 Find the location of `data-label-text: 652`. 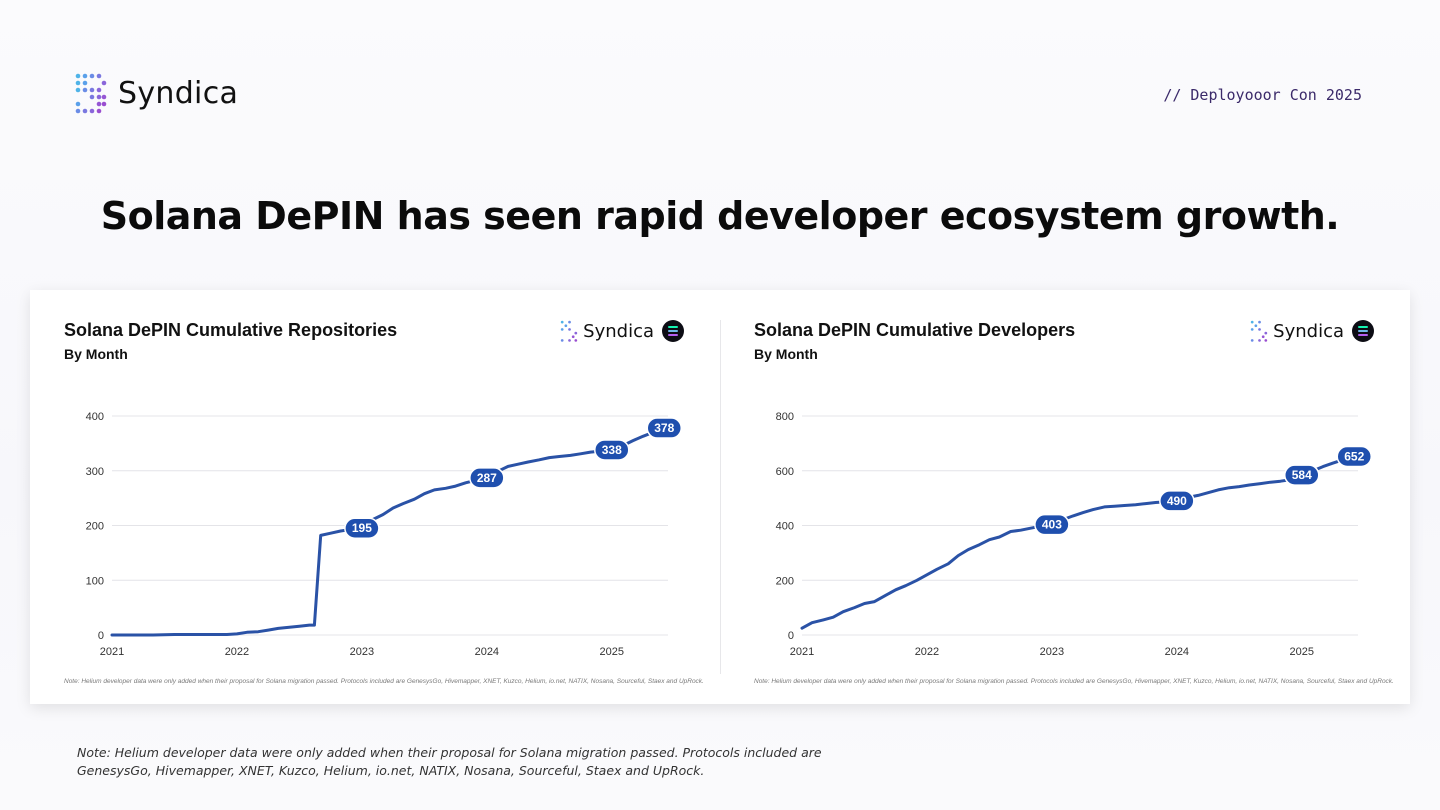

data-label-text: 652 is located at coordinates (1354, 457).